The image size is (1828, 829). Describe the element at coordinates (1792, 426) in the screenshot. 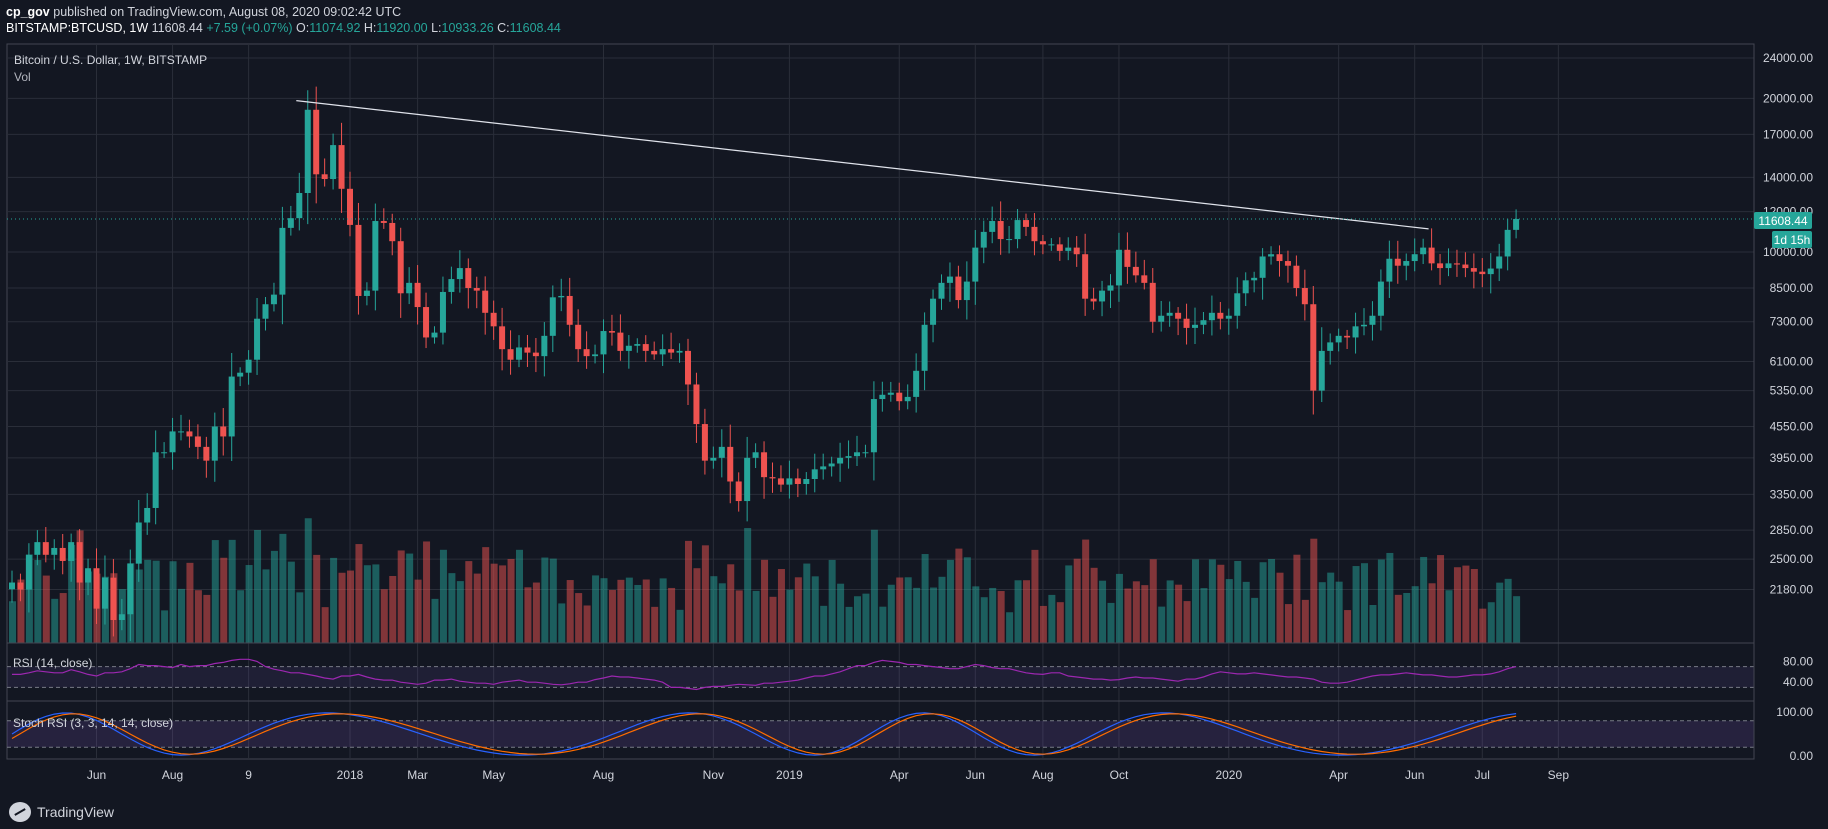

I see `price-tick: 4550.00` at that location.